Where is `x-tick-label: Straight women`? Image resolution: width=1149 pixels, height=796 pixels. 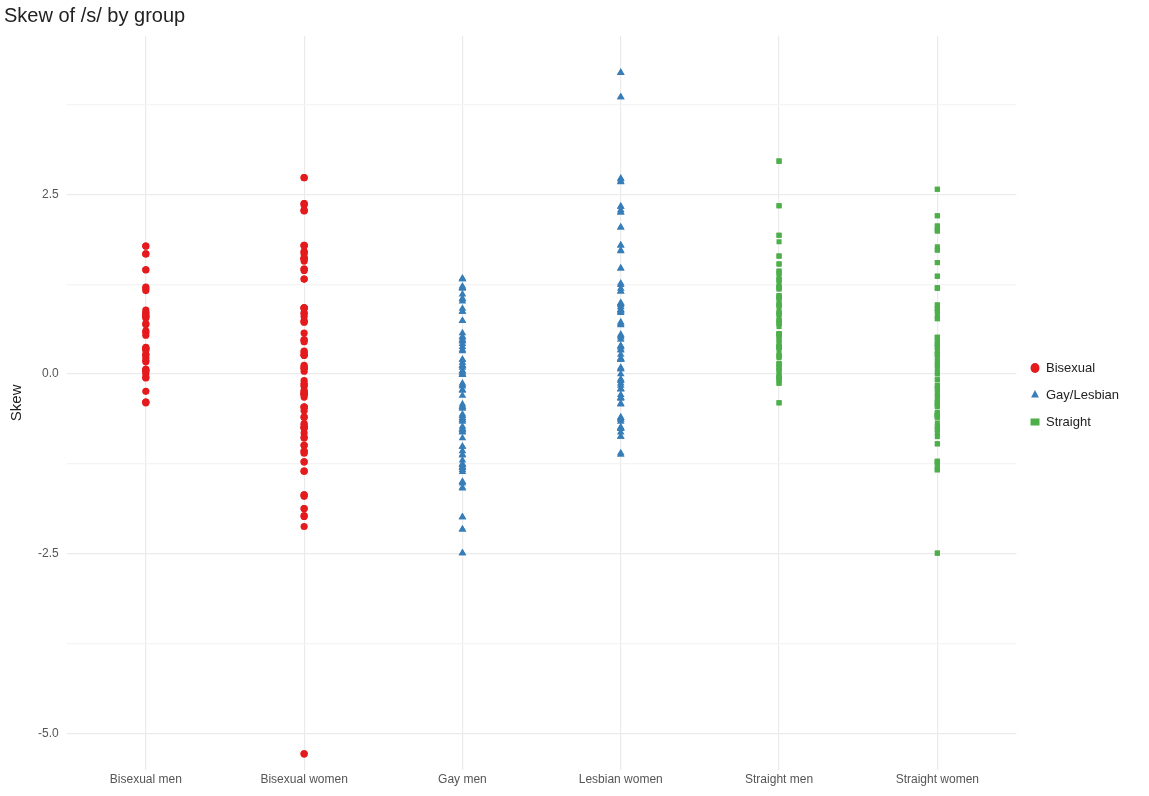 x-tick-label: Straight women is located at coordinates (937, 779).